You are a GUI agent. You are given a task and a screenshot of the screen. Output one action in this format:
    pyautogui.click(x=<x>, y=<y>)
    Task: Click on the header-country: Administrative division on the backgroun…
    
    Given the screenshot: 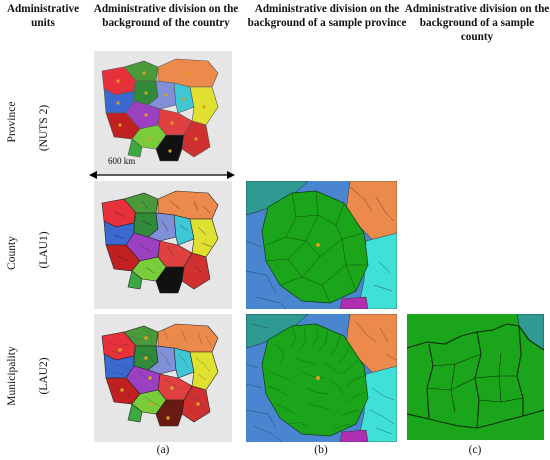 What is the action you would take?
    pyautogui.click(x=166, y=16)
    